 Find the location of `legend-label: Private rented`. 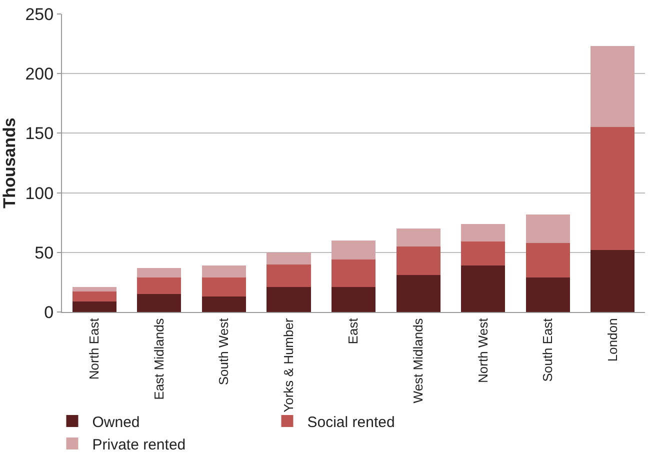

legend-label: Private rented is located at coordinates (139, 445).